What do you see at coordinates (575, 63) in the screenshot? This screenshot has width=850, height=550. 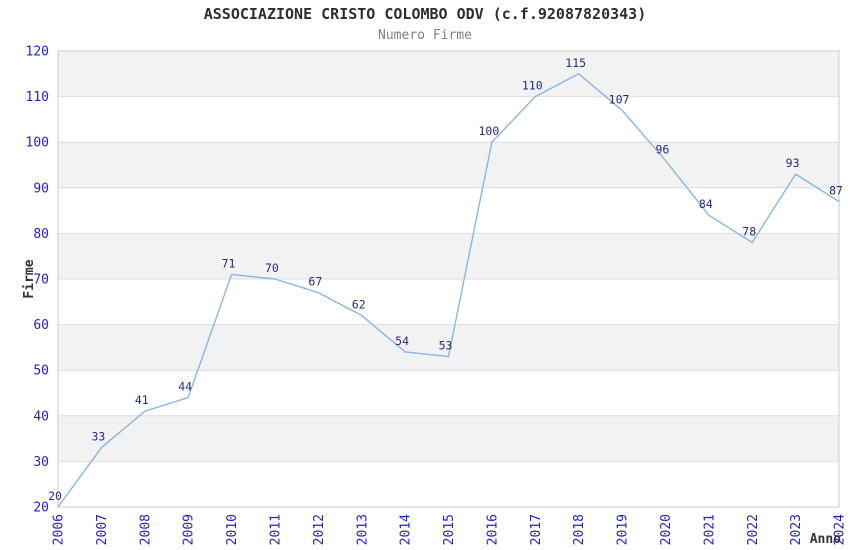 I see `data-label: 115` at bounding box center [575, 63].